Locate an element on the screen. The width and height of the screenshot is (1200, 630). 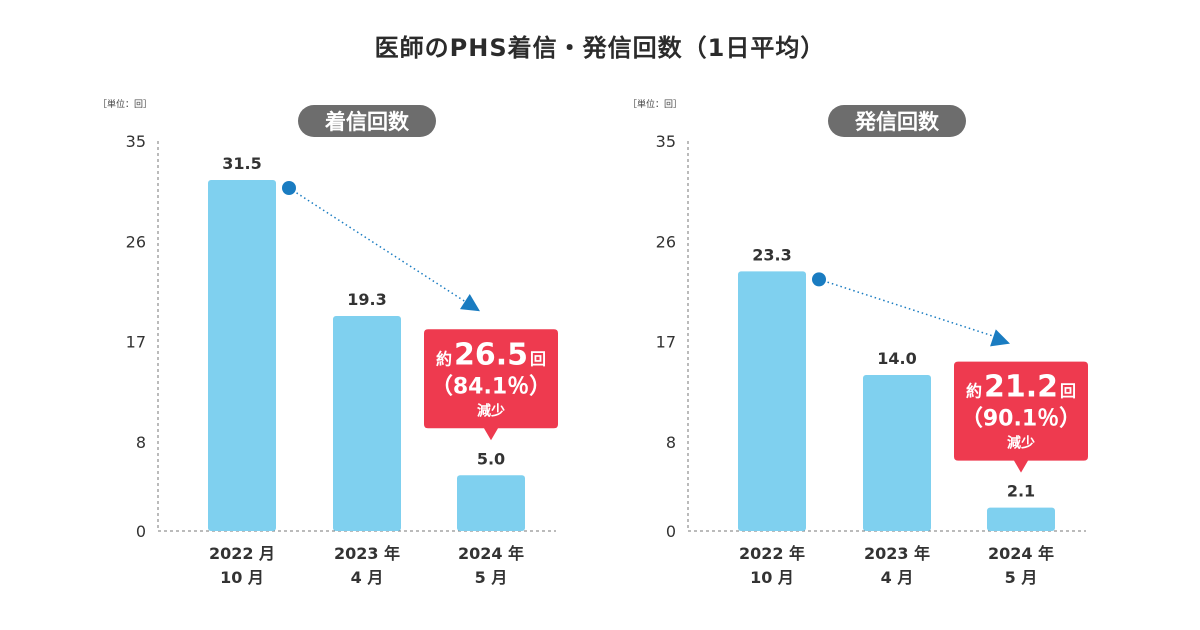
callout-percent: （90.1％） is located at coordinates (1021, 419).